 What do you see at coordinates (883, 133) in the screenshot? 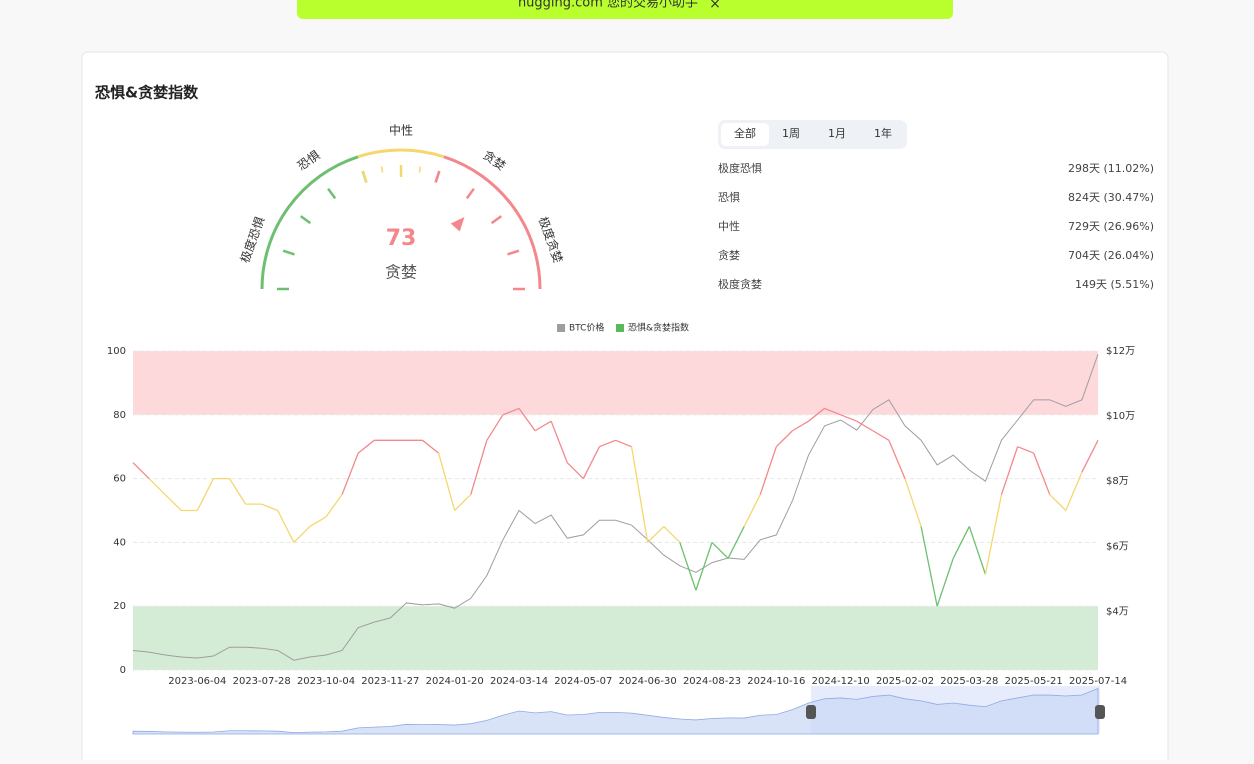
I see `tab: 1年` at bounding box center [883, 133].